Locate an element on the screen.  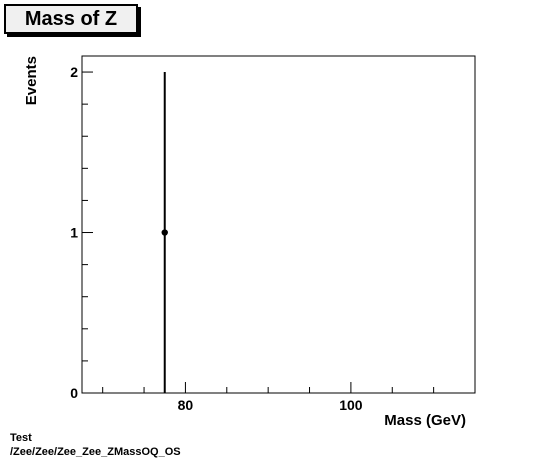
footer-line-1: Test is located at coordinates (21, 438).